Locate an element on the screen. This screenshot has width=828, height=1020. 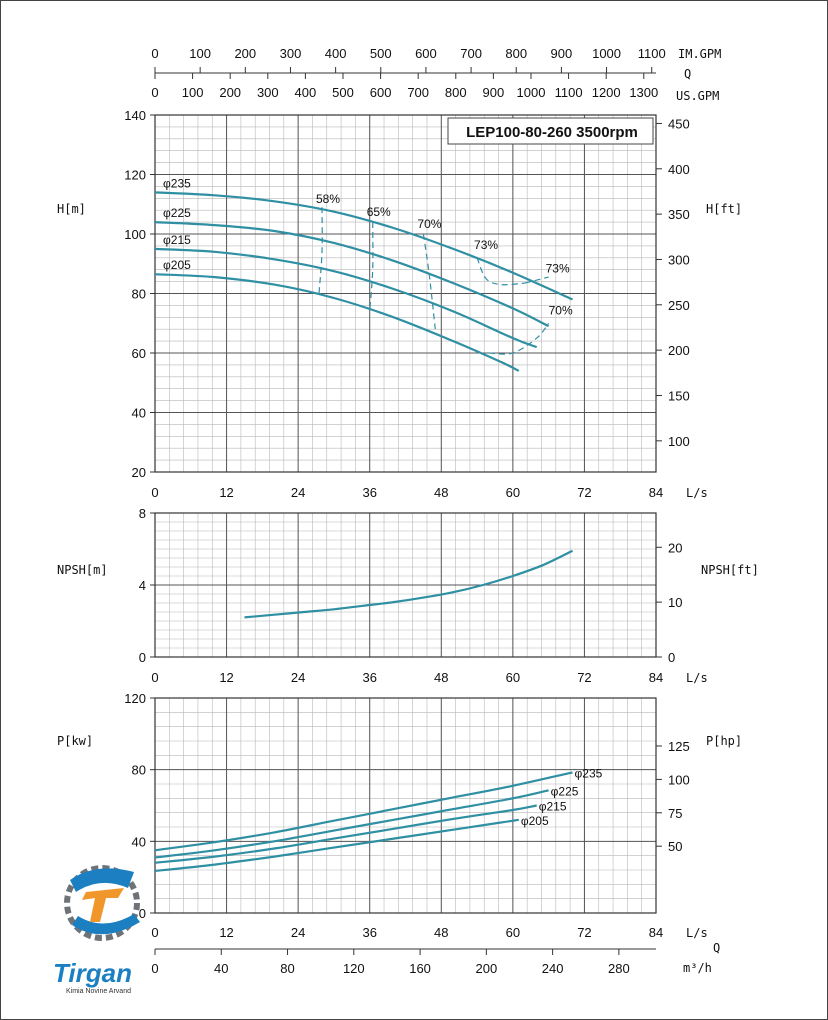
im-gpm-tick-label: 0 is located at coordinates (154, 53).